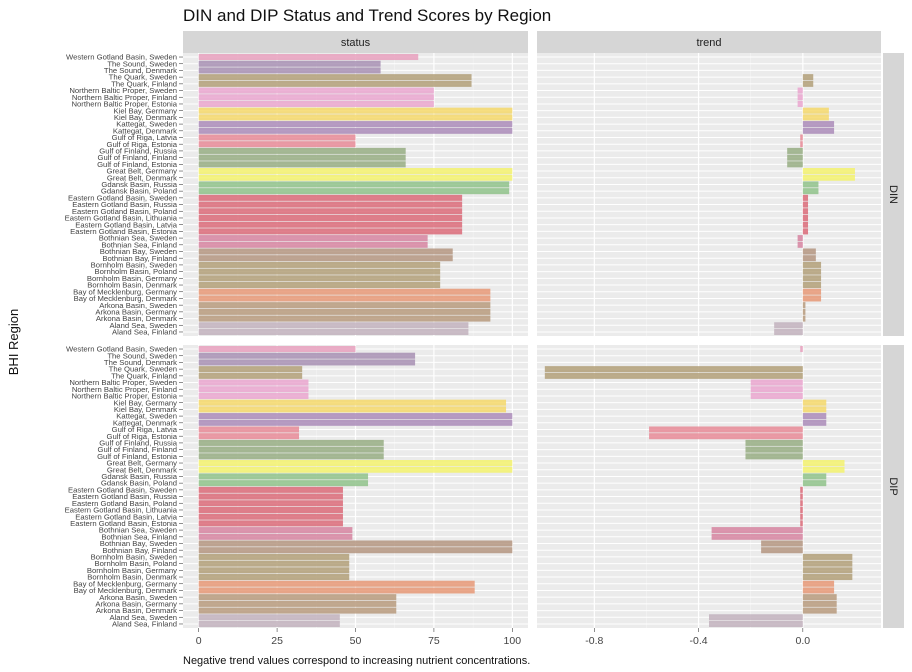  I want to click on region-label: Western Gotland Basin, Sweden, so click(121, 57).